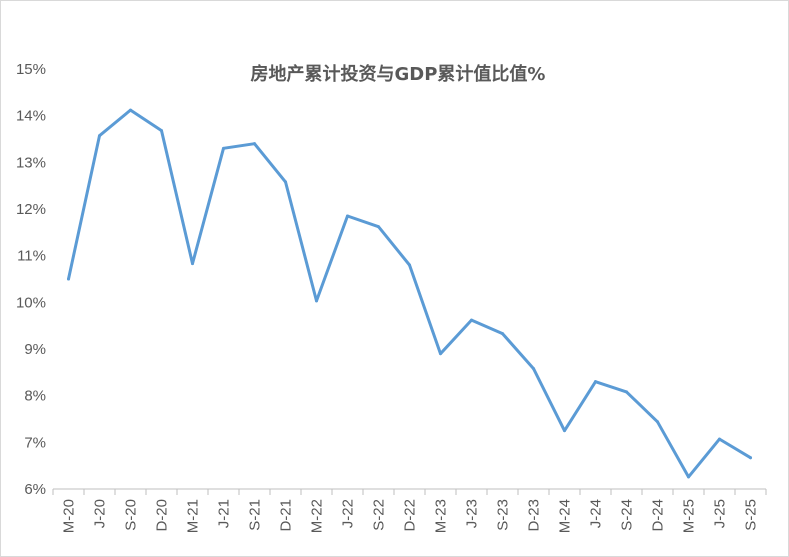  Describe the element at coordinates (751, 515) in the screenshot. I see `x-tick-label: S-25` at that location.